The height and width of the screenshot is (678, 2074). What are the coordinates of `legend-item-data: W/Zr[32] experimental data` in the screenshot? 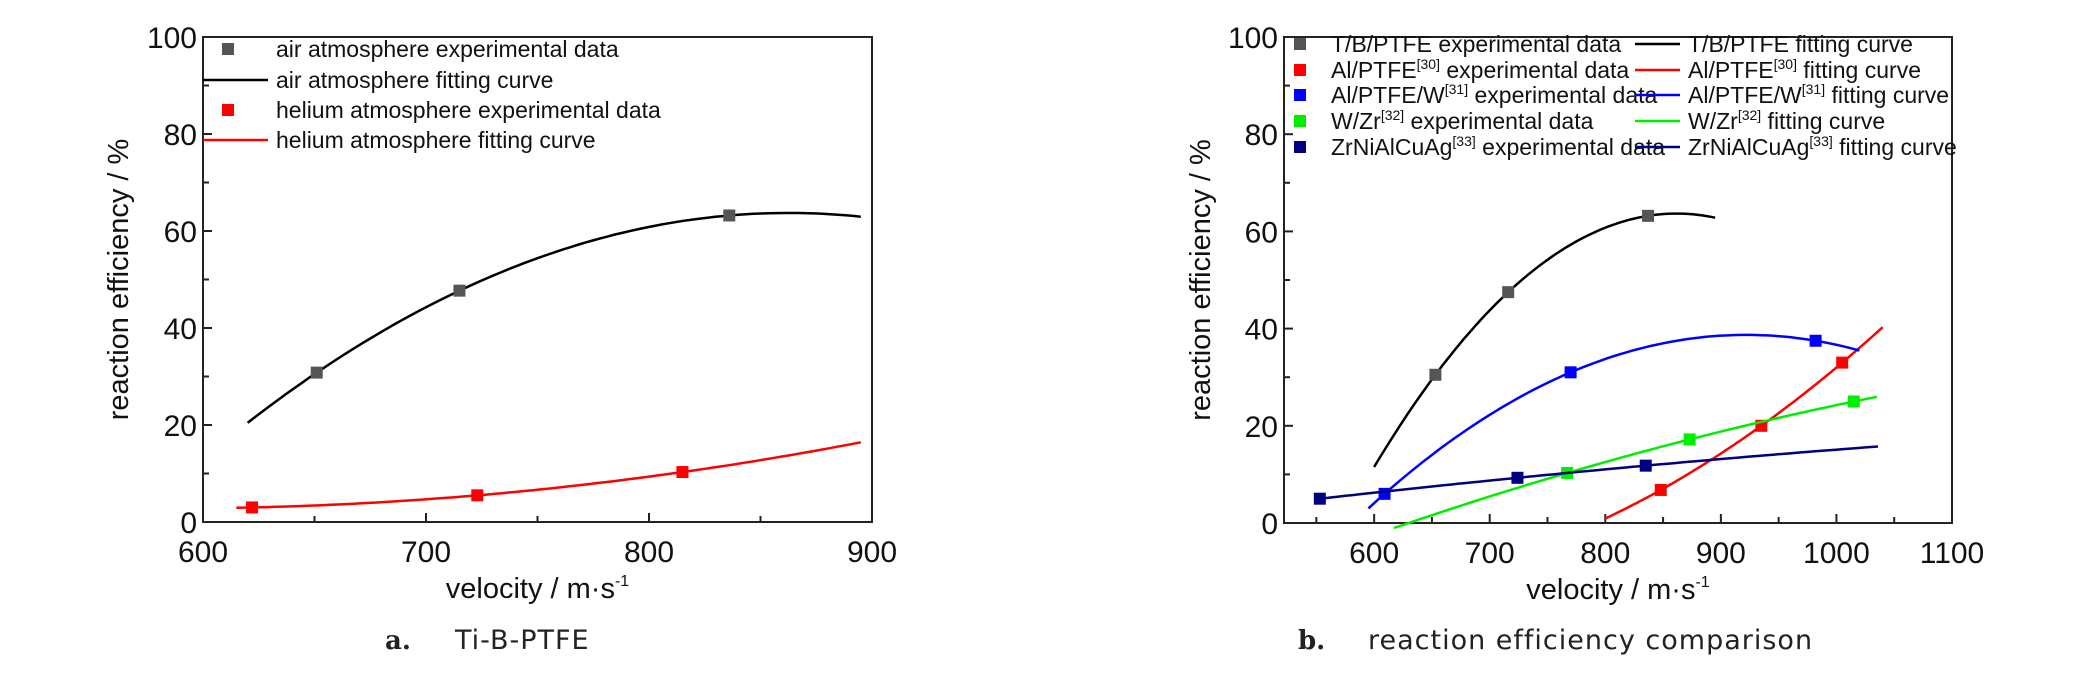 It's located at (1462, 120).